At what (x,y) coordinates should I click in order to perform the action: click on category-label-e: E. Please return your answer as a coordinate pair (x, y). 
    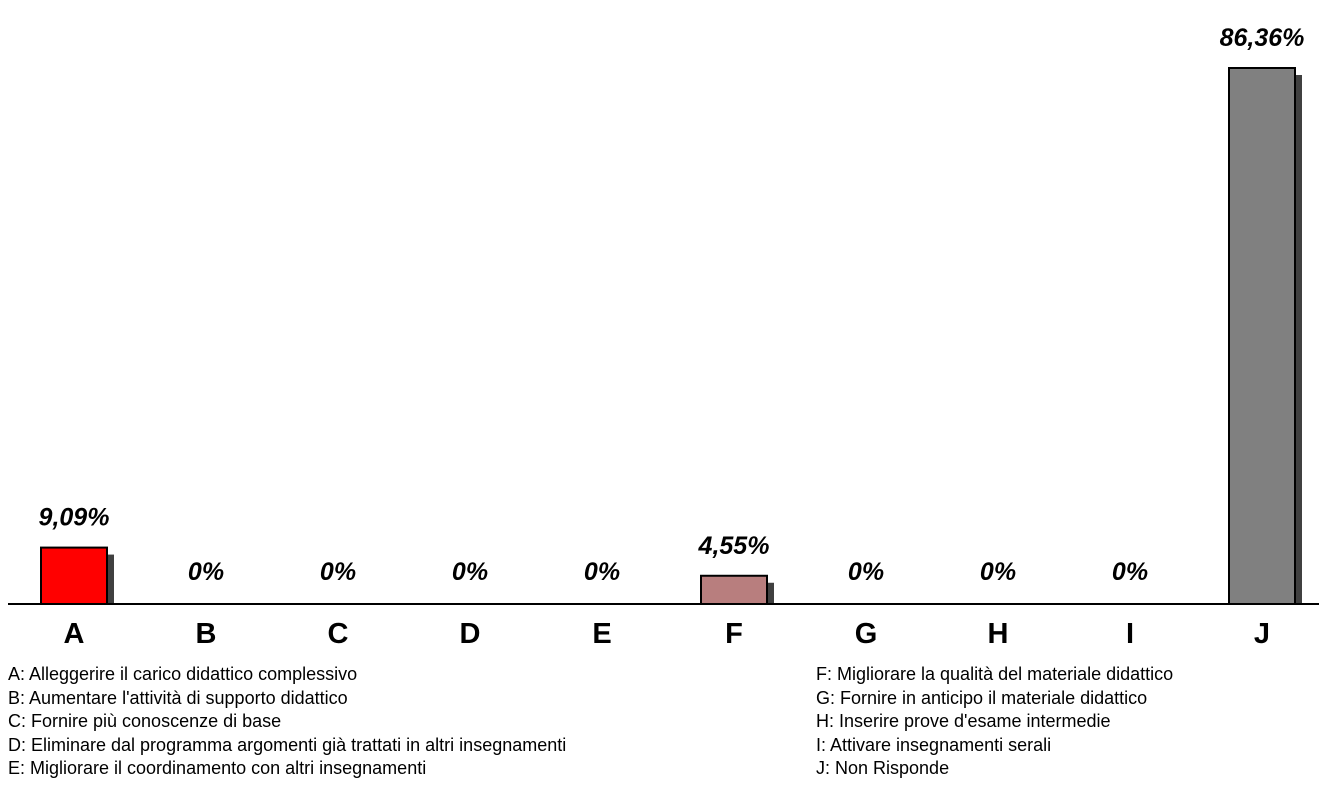
    Looking at the image, I should click on (601, 634).